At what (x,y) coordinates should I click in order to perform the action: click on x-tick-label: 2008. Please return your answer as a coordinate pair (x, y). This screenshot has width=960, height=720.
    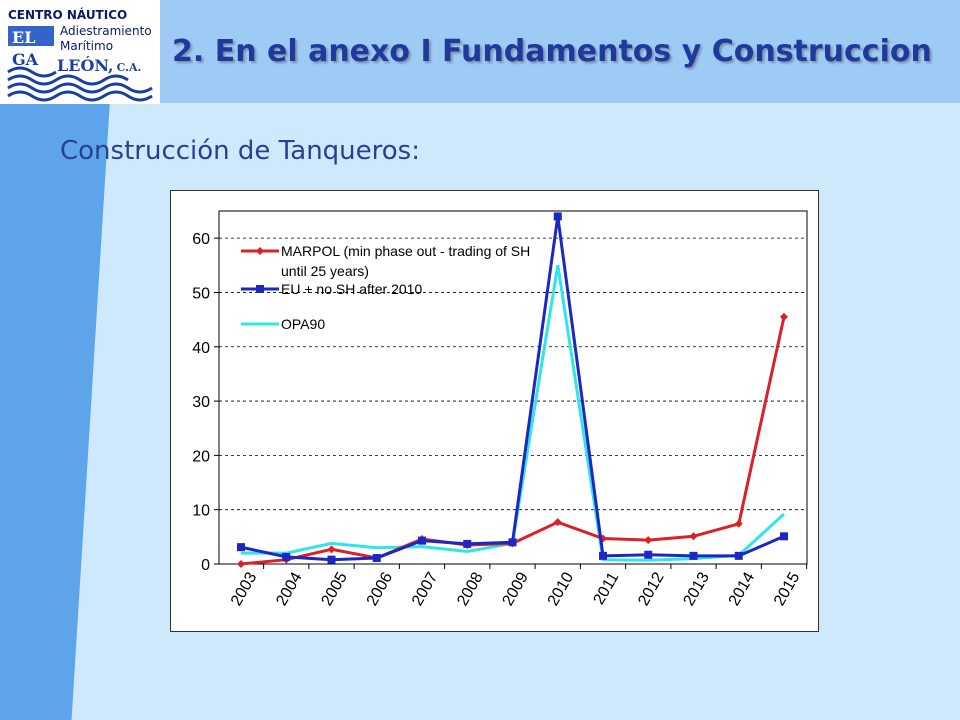
    Looking at the image, I should click on (470, 588).